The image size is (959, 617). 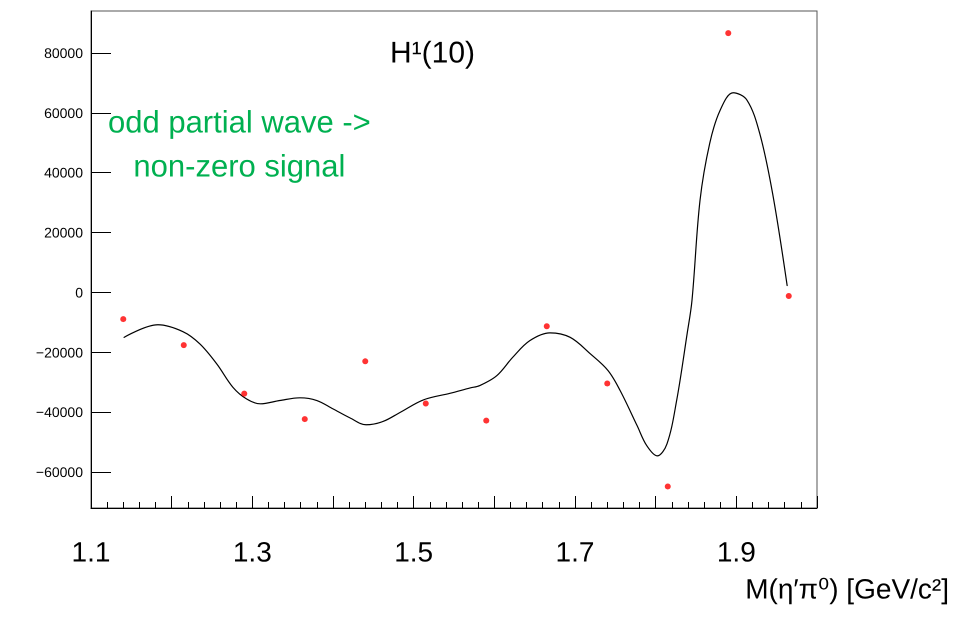 What do you see at coordinates (847, 589) in the screenshot?
I see `x-axis-title: M(η′π⁰) [GeV/c²]` at bounding box center [847, 589].